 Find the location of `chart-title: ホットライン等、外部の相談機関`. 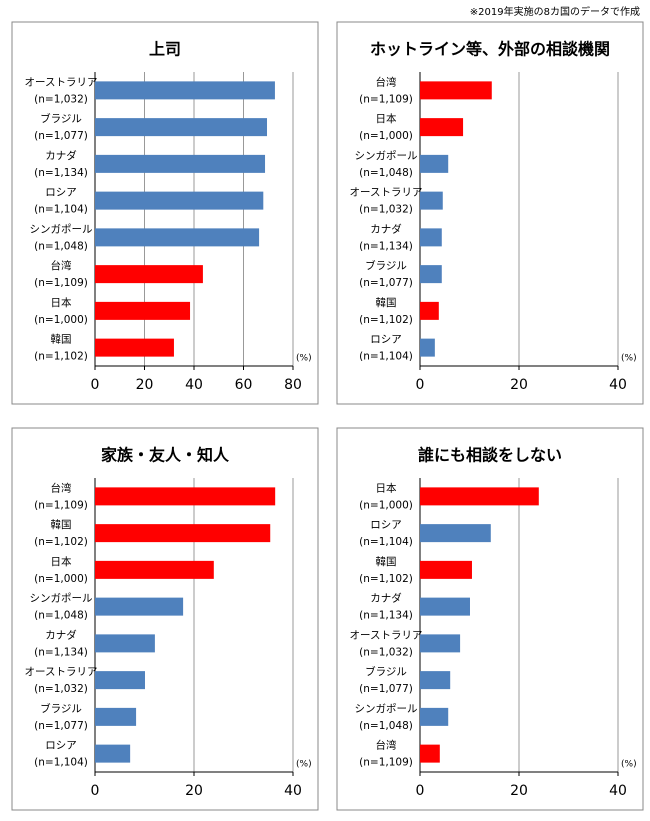

chart-title: ホットライン等、外部の相談機関 is located at coordinates (490, 49).